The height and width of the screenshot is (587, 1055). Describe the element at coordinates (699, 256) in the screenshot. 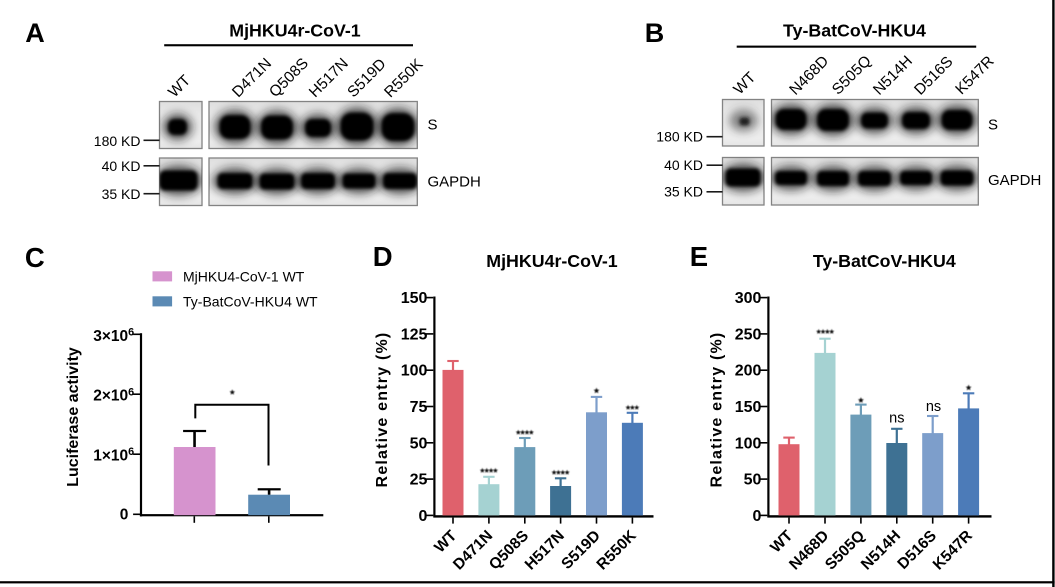

I see `svg-text: E` at that location.